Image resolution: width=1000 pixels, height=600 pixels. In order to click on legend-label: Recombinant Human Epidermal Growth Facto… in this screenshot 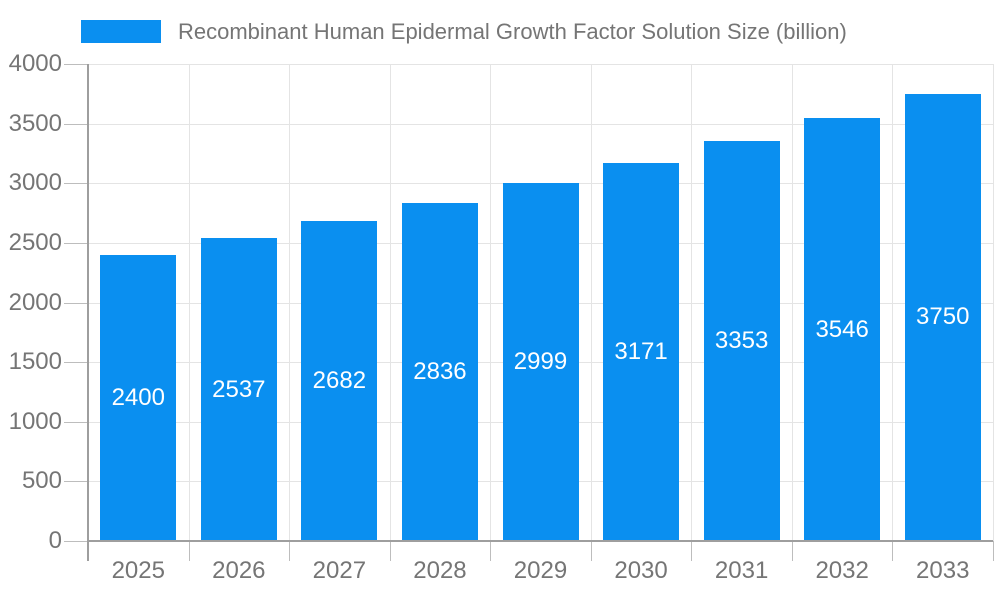, I will do `click(512, 31)`.